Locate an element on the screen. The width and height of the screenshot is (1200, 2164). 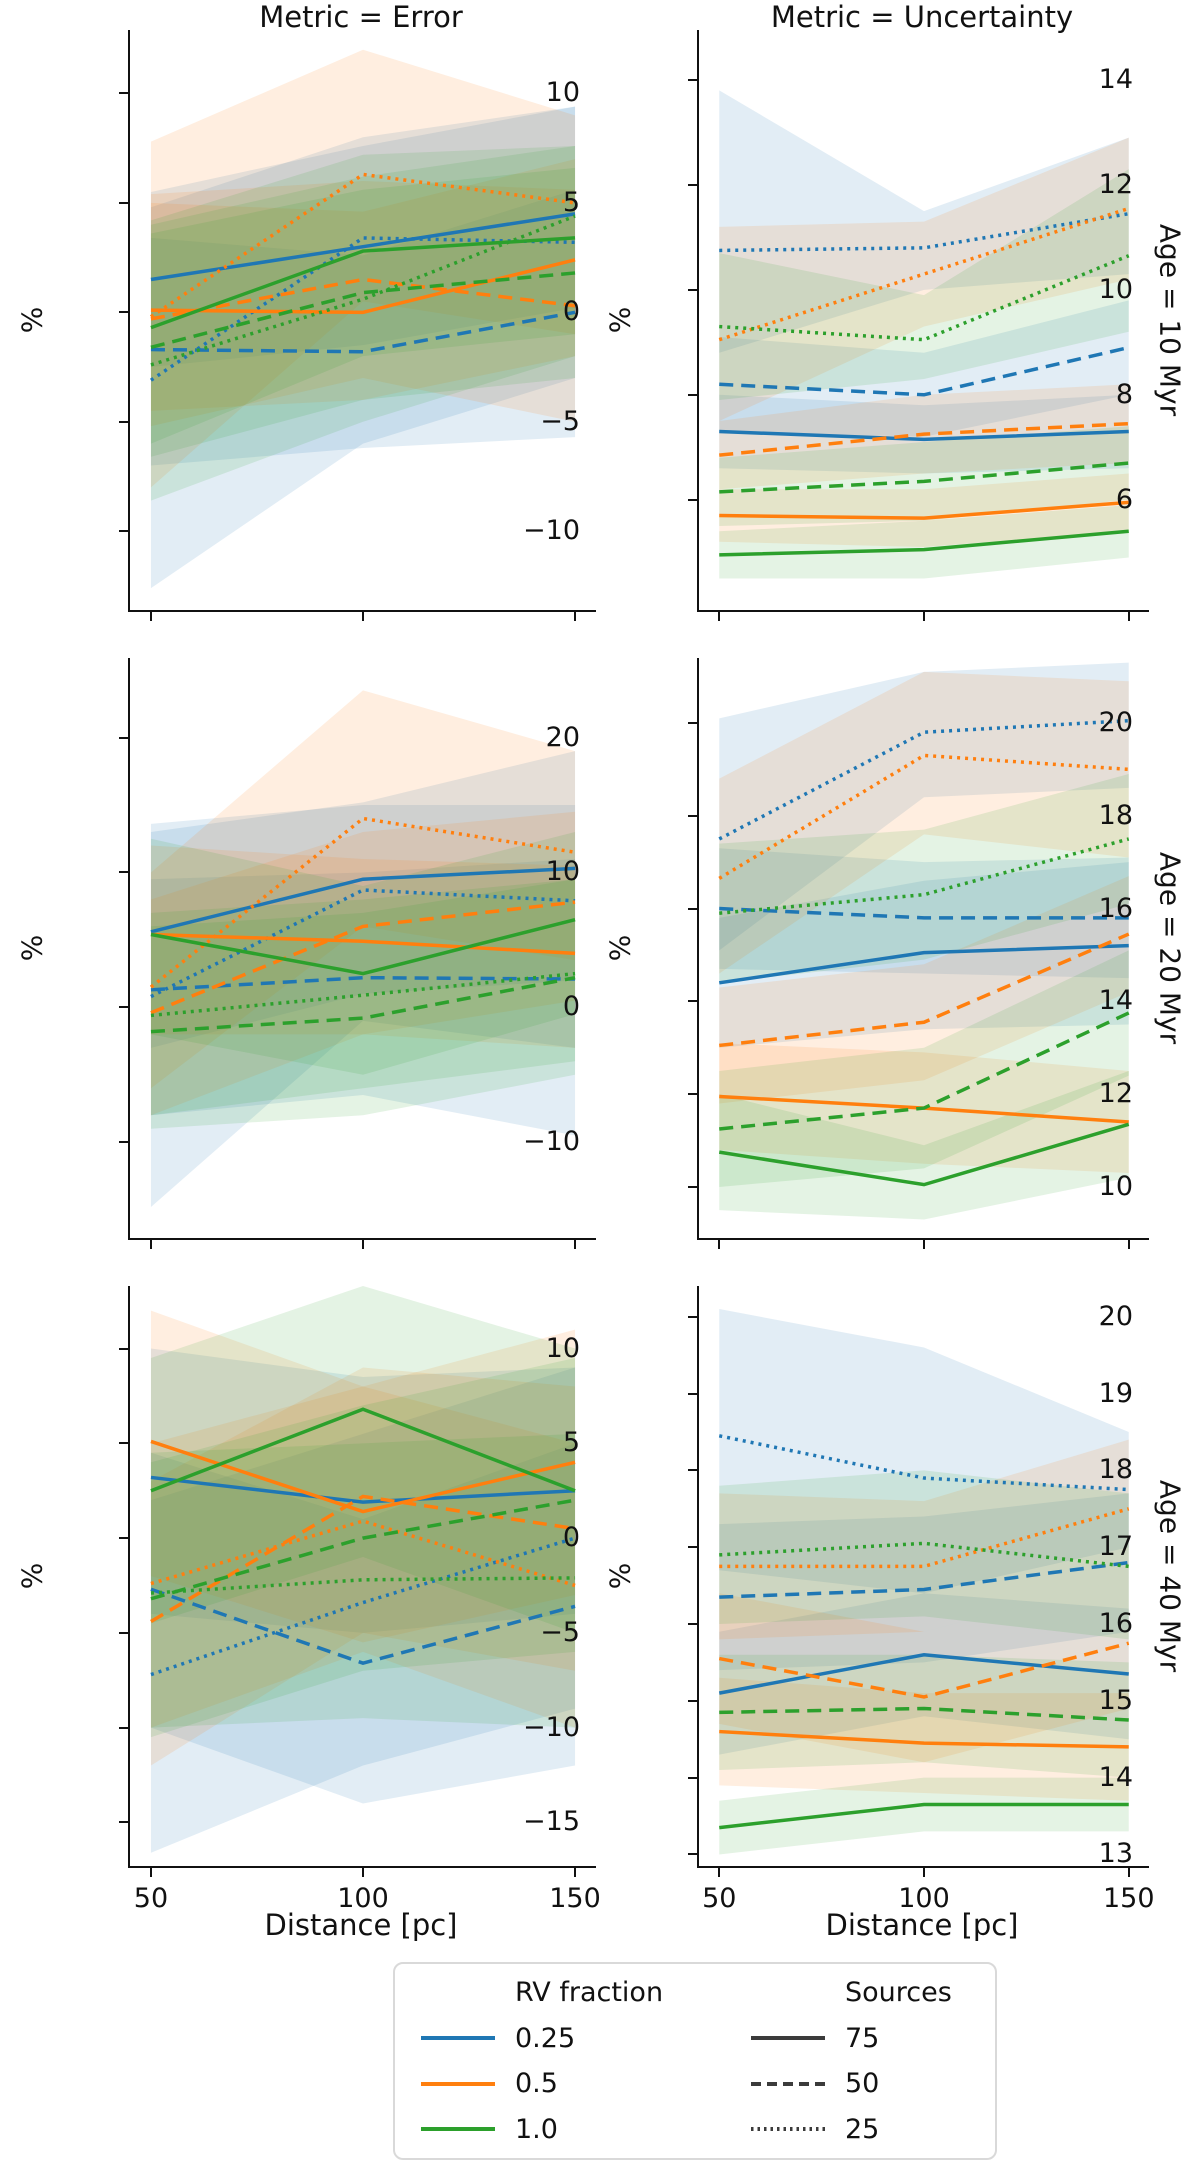
xlabel-left: Distance [pc] is located at coordinates (361, 1925).